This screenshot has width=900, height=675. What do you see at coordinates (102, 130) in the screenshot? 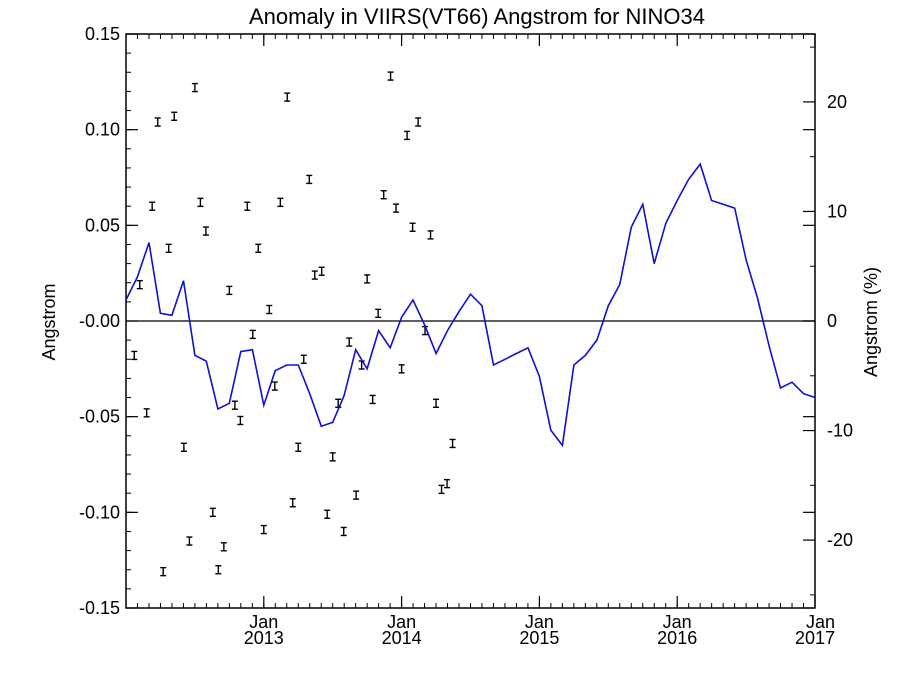
I see `y-tick-label: 0.10` at bounding box center [102, 130].